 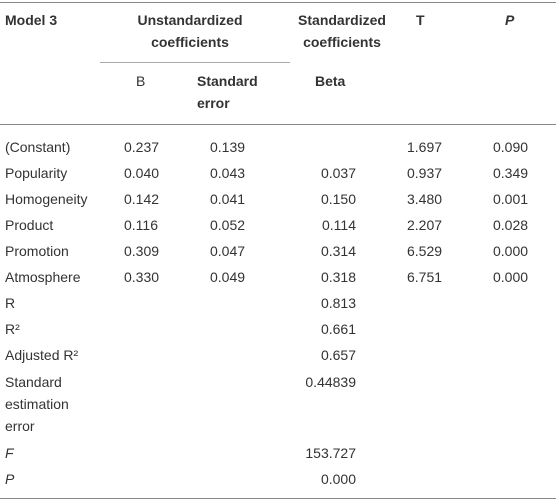 I want to click on cell-t: 6.529, so click(x=425, y=251).